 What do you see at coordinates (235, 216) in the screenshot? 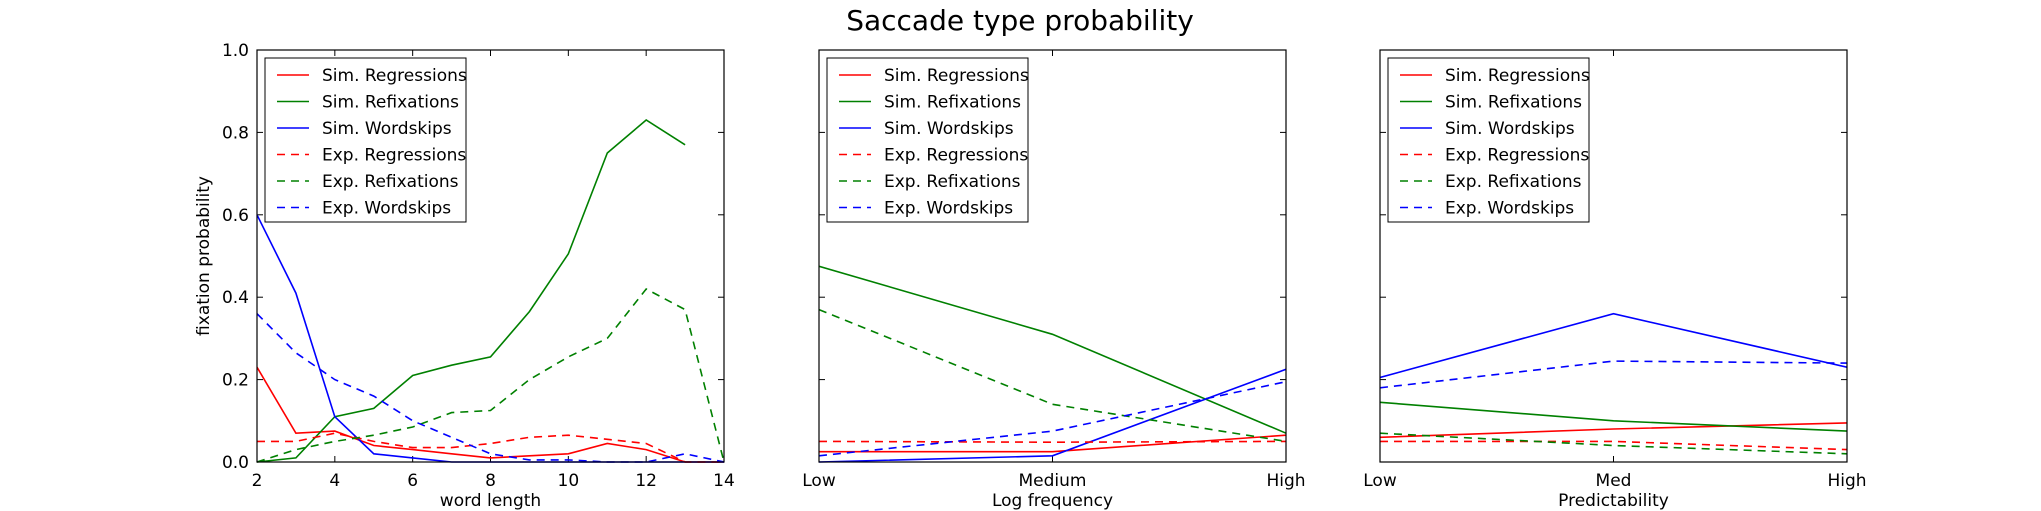
I see `y-tick-label: 0.6` at bounding box center [235, 216].